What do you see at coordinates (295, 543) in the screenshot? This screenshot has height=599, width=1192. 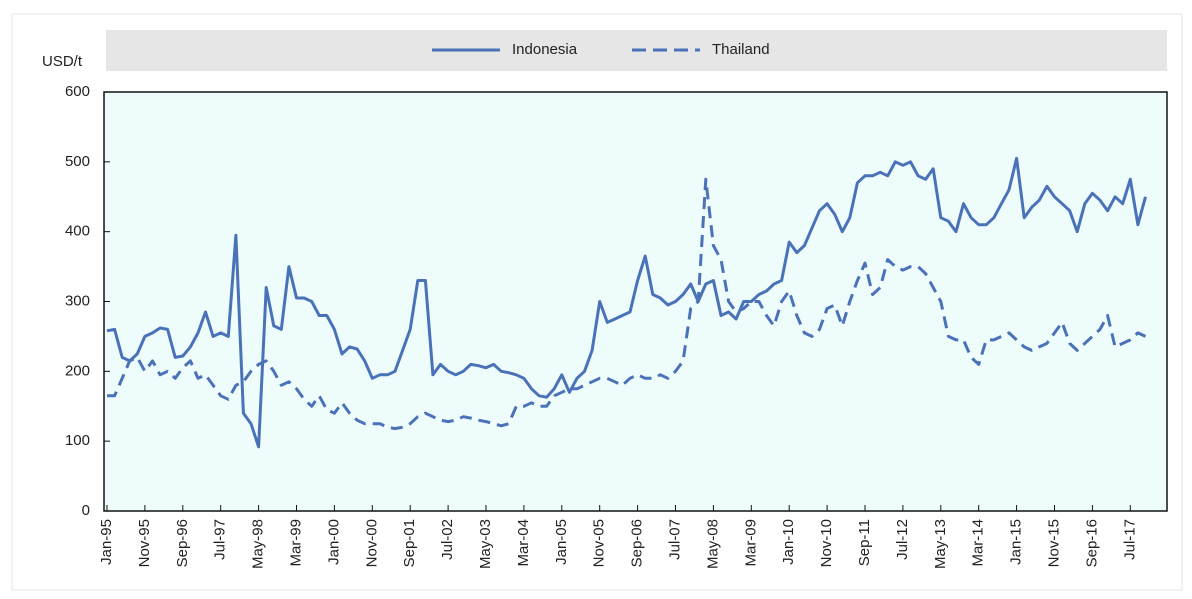 I see `x-tick-label: Mar-99` at bounding box center [295, 543].